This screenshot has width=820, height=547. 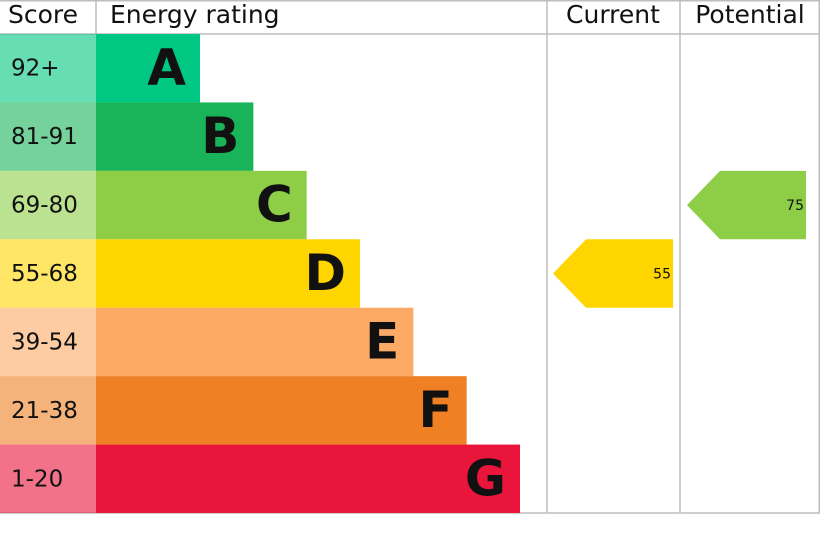 What do you see at coordinates (325, 273) in the screenshot?
I see `band-letter: D` at bounding box center [325, 273].